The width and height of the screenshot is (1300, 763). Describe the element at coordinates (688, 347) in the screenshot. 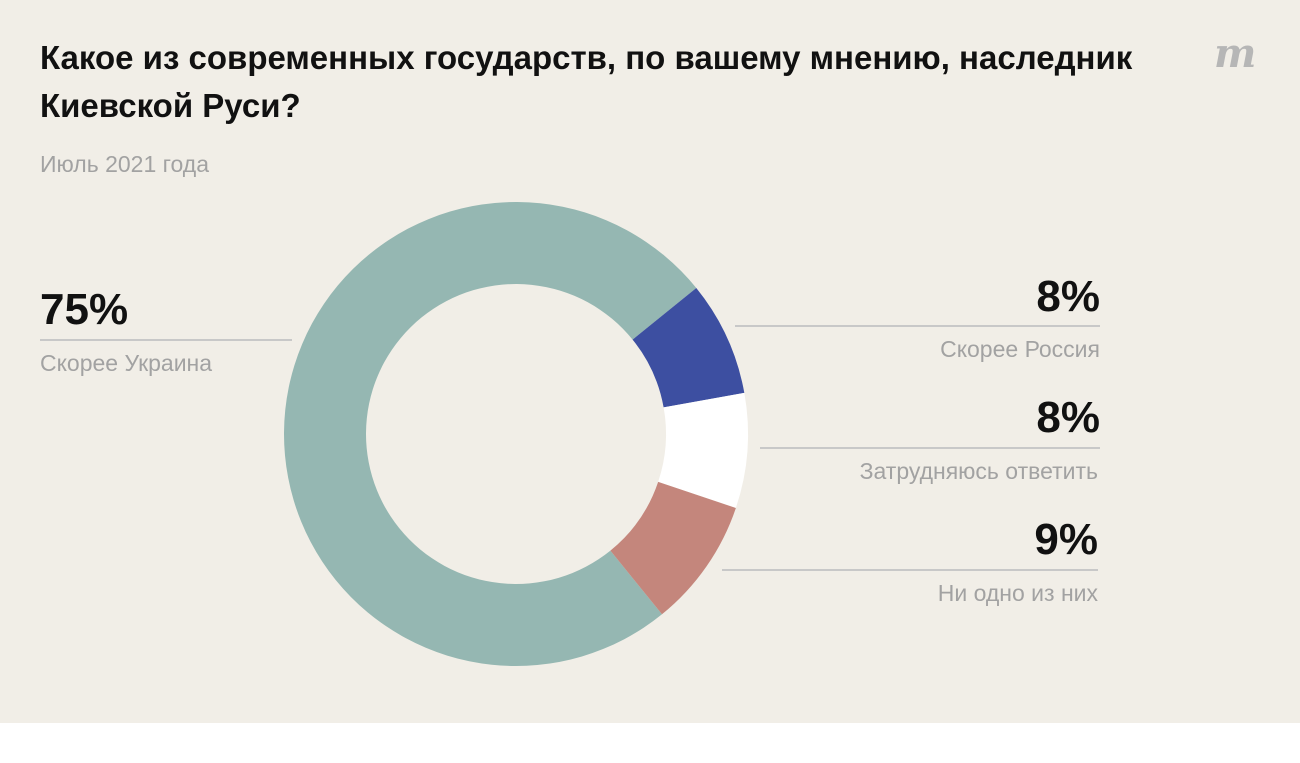

I see `donut-slice-russia` at that location.